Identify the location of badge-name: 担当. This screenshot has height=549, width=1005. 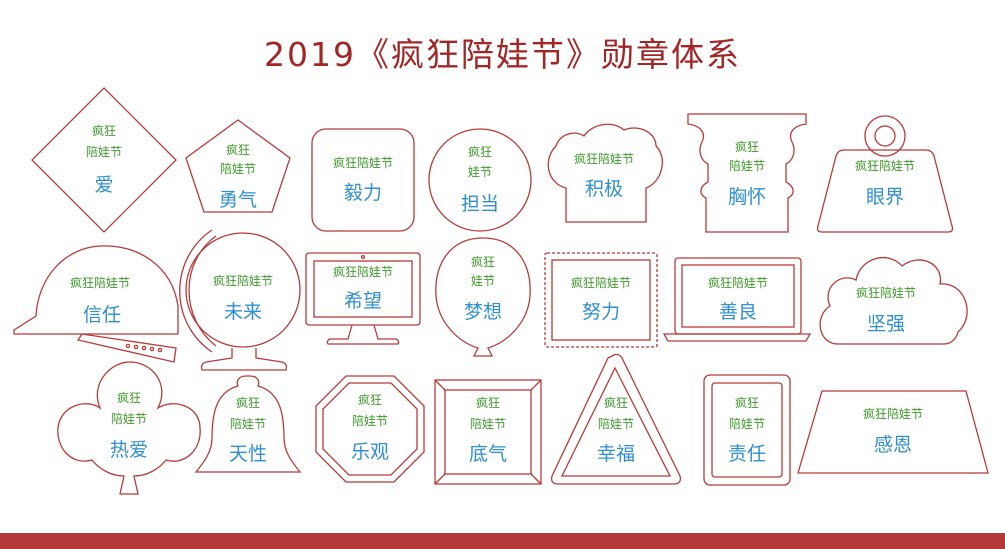
(480, 204).